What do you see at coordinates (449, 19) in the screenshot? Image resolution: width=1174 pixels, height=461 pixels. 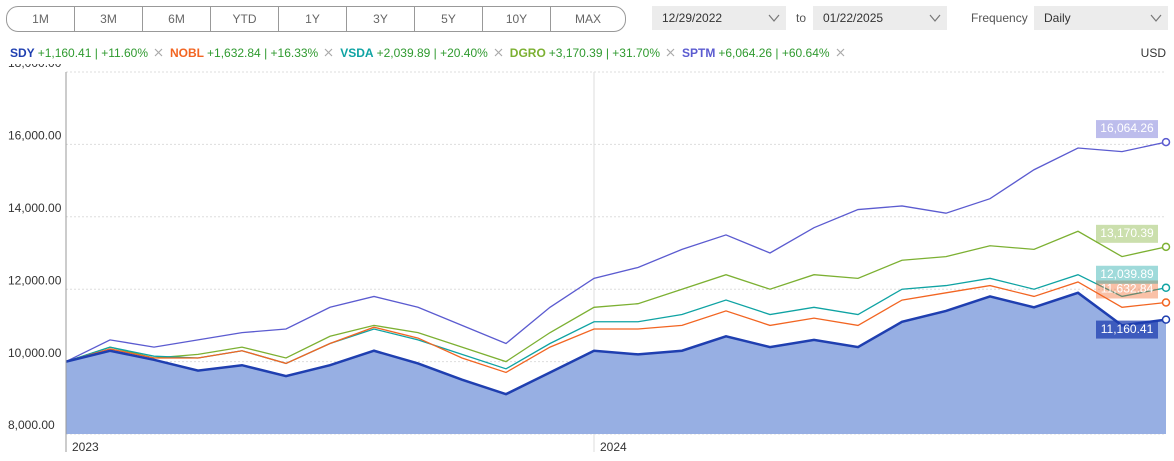 I see `range-button: 5Y` at bounding box center [449, 19].